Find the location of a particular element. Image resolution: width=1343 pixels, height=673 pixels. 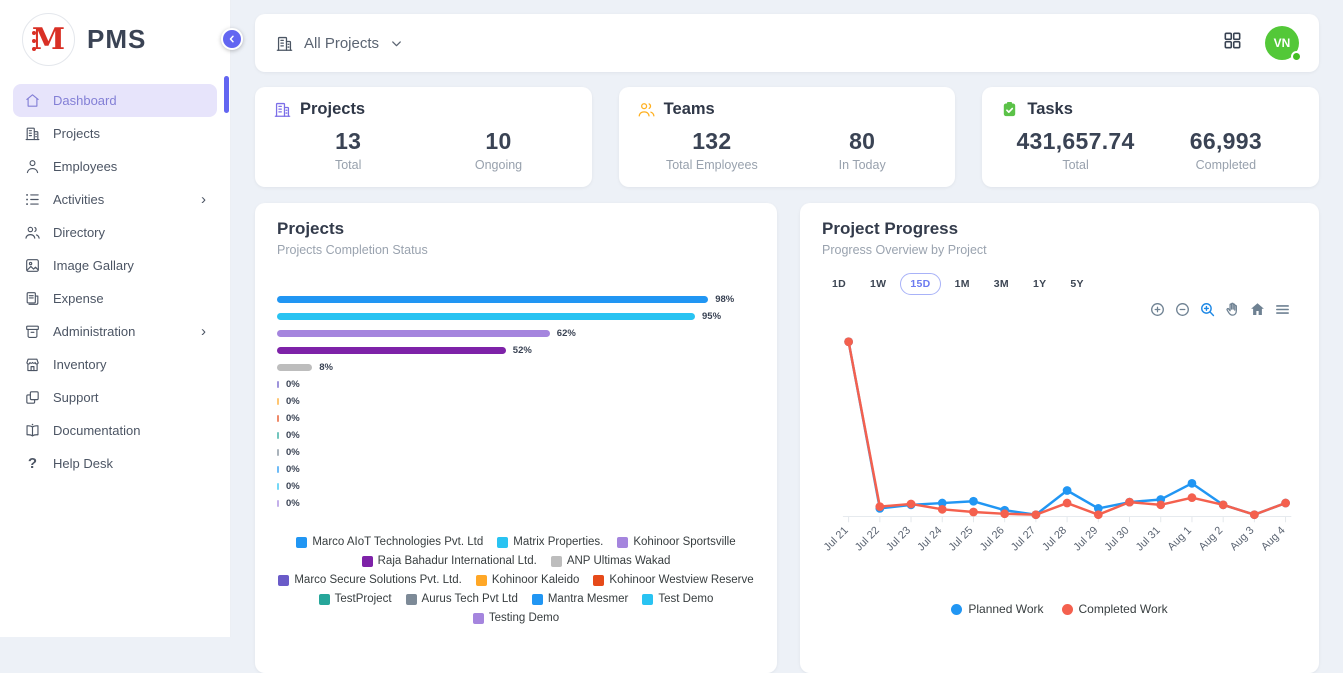

zoom-out-icon is located at coordinates (1182, 309).